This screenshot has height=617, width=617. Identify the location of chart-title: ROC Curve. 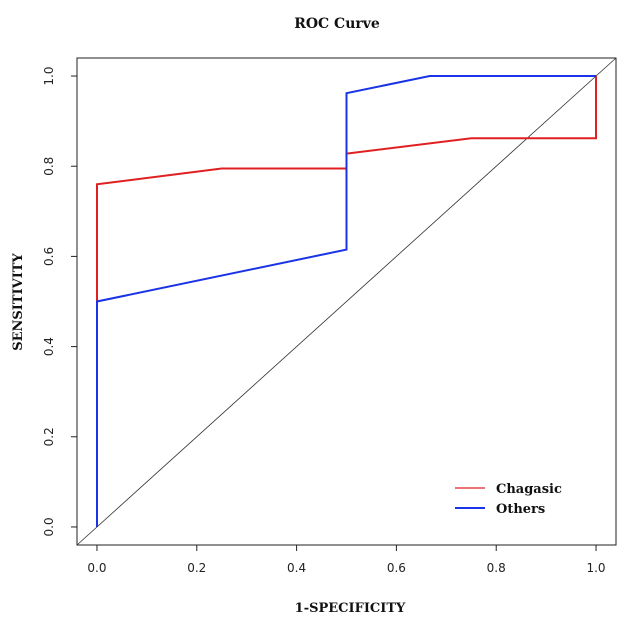
(337, 24).